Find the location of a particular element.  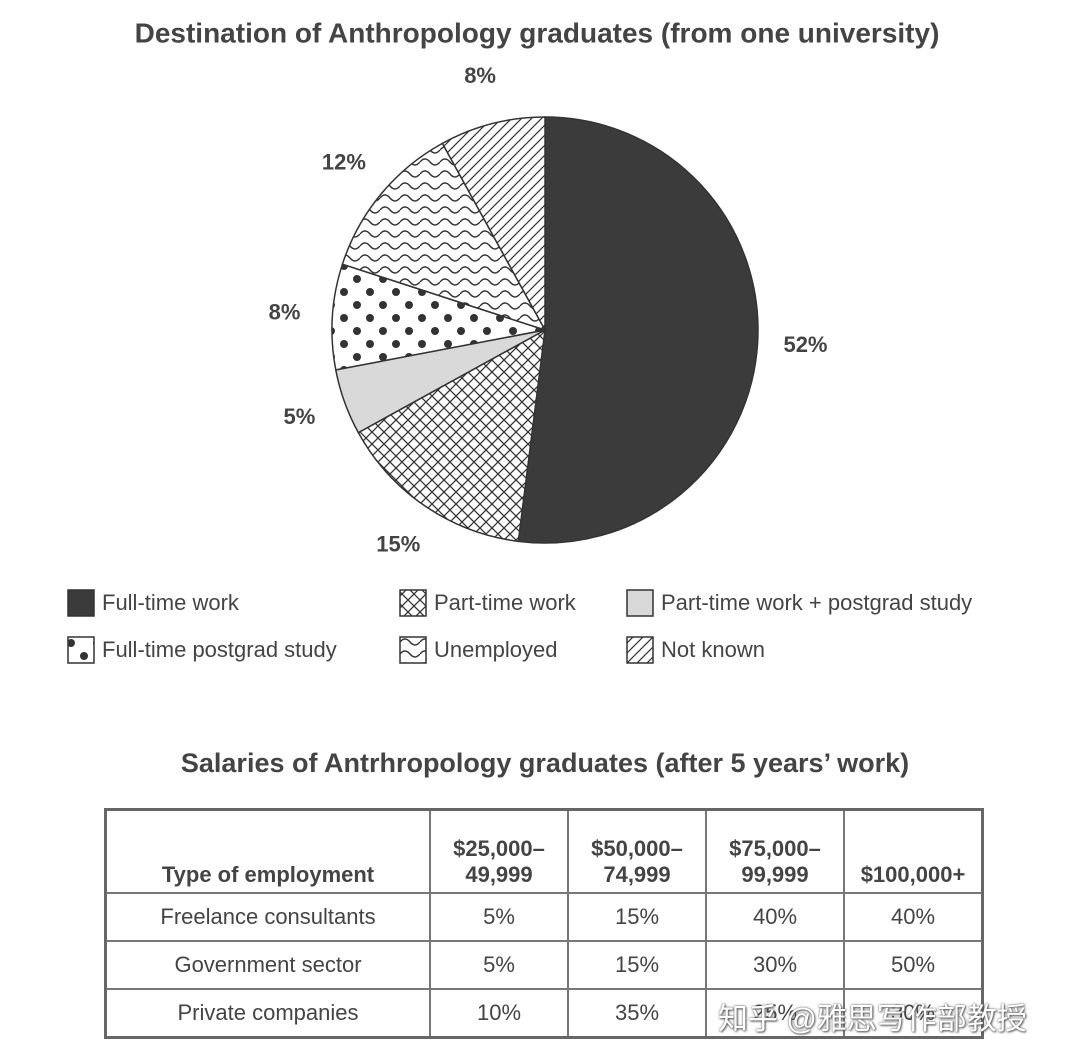

legend-label: Not known is located at coordinates (713, 649).